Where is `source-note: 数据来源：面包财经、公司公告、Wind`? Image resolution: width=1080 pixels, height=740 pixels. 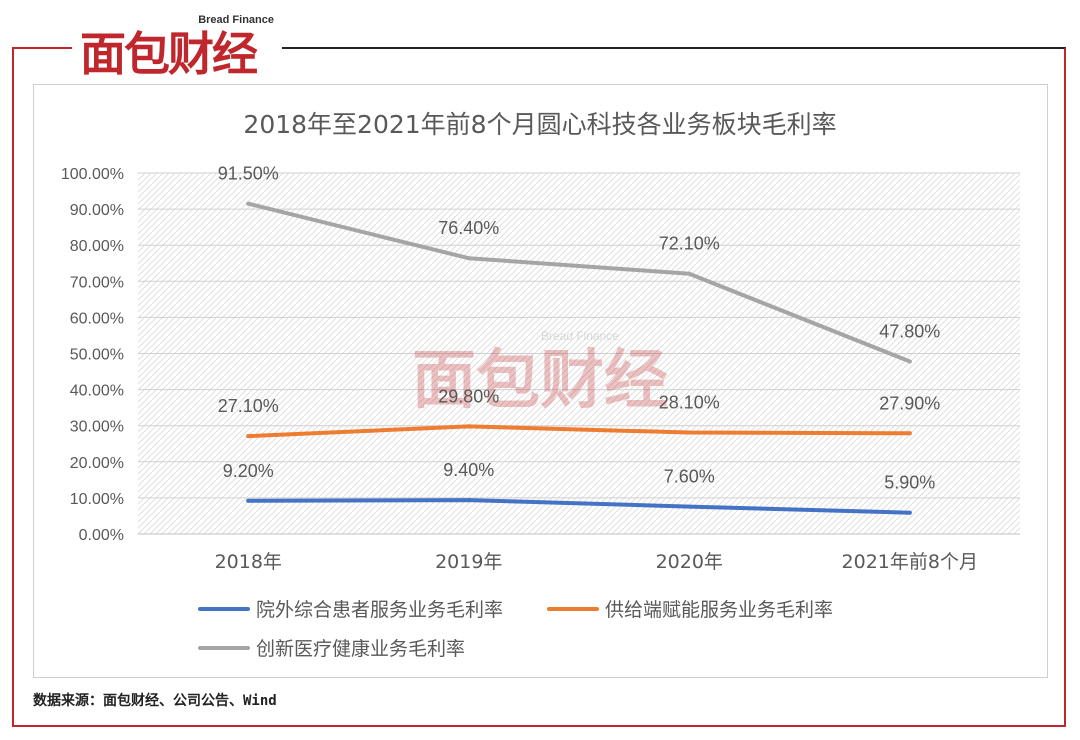 source-note: 数据来源：面包财经、公司公告、Wind is located at coordinates (155, 701).